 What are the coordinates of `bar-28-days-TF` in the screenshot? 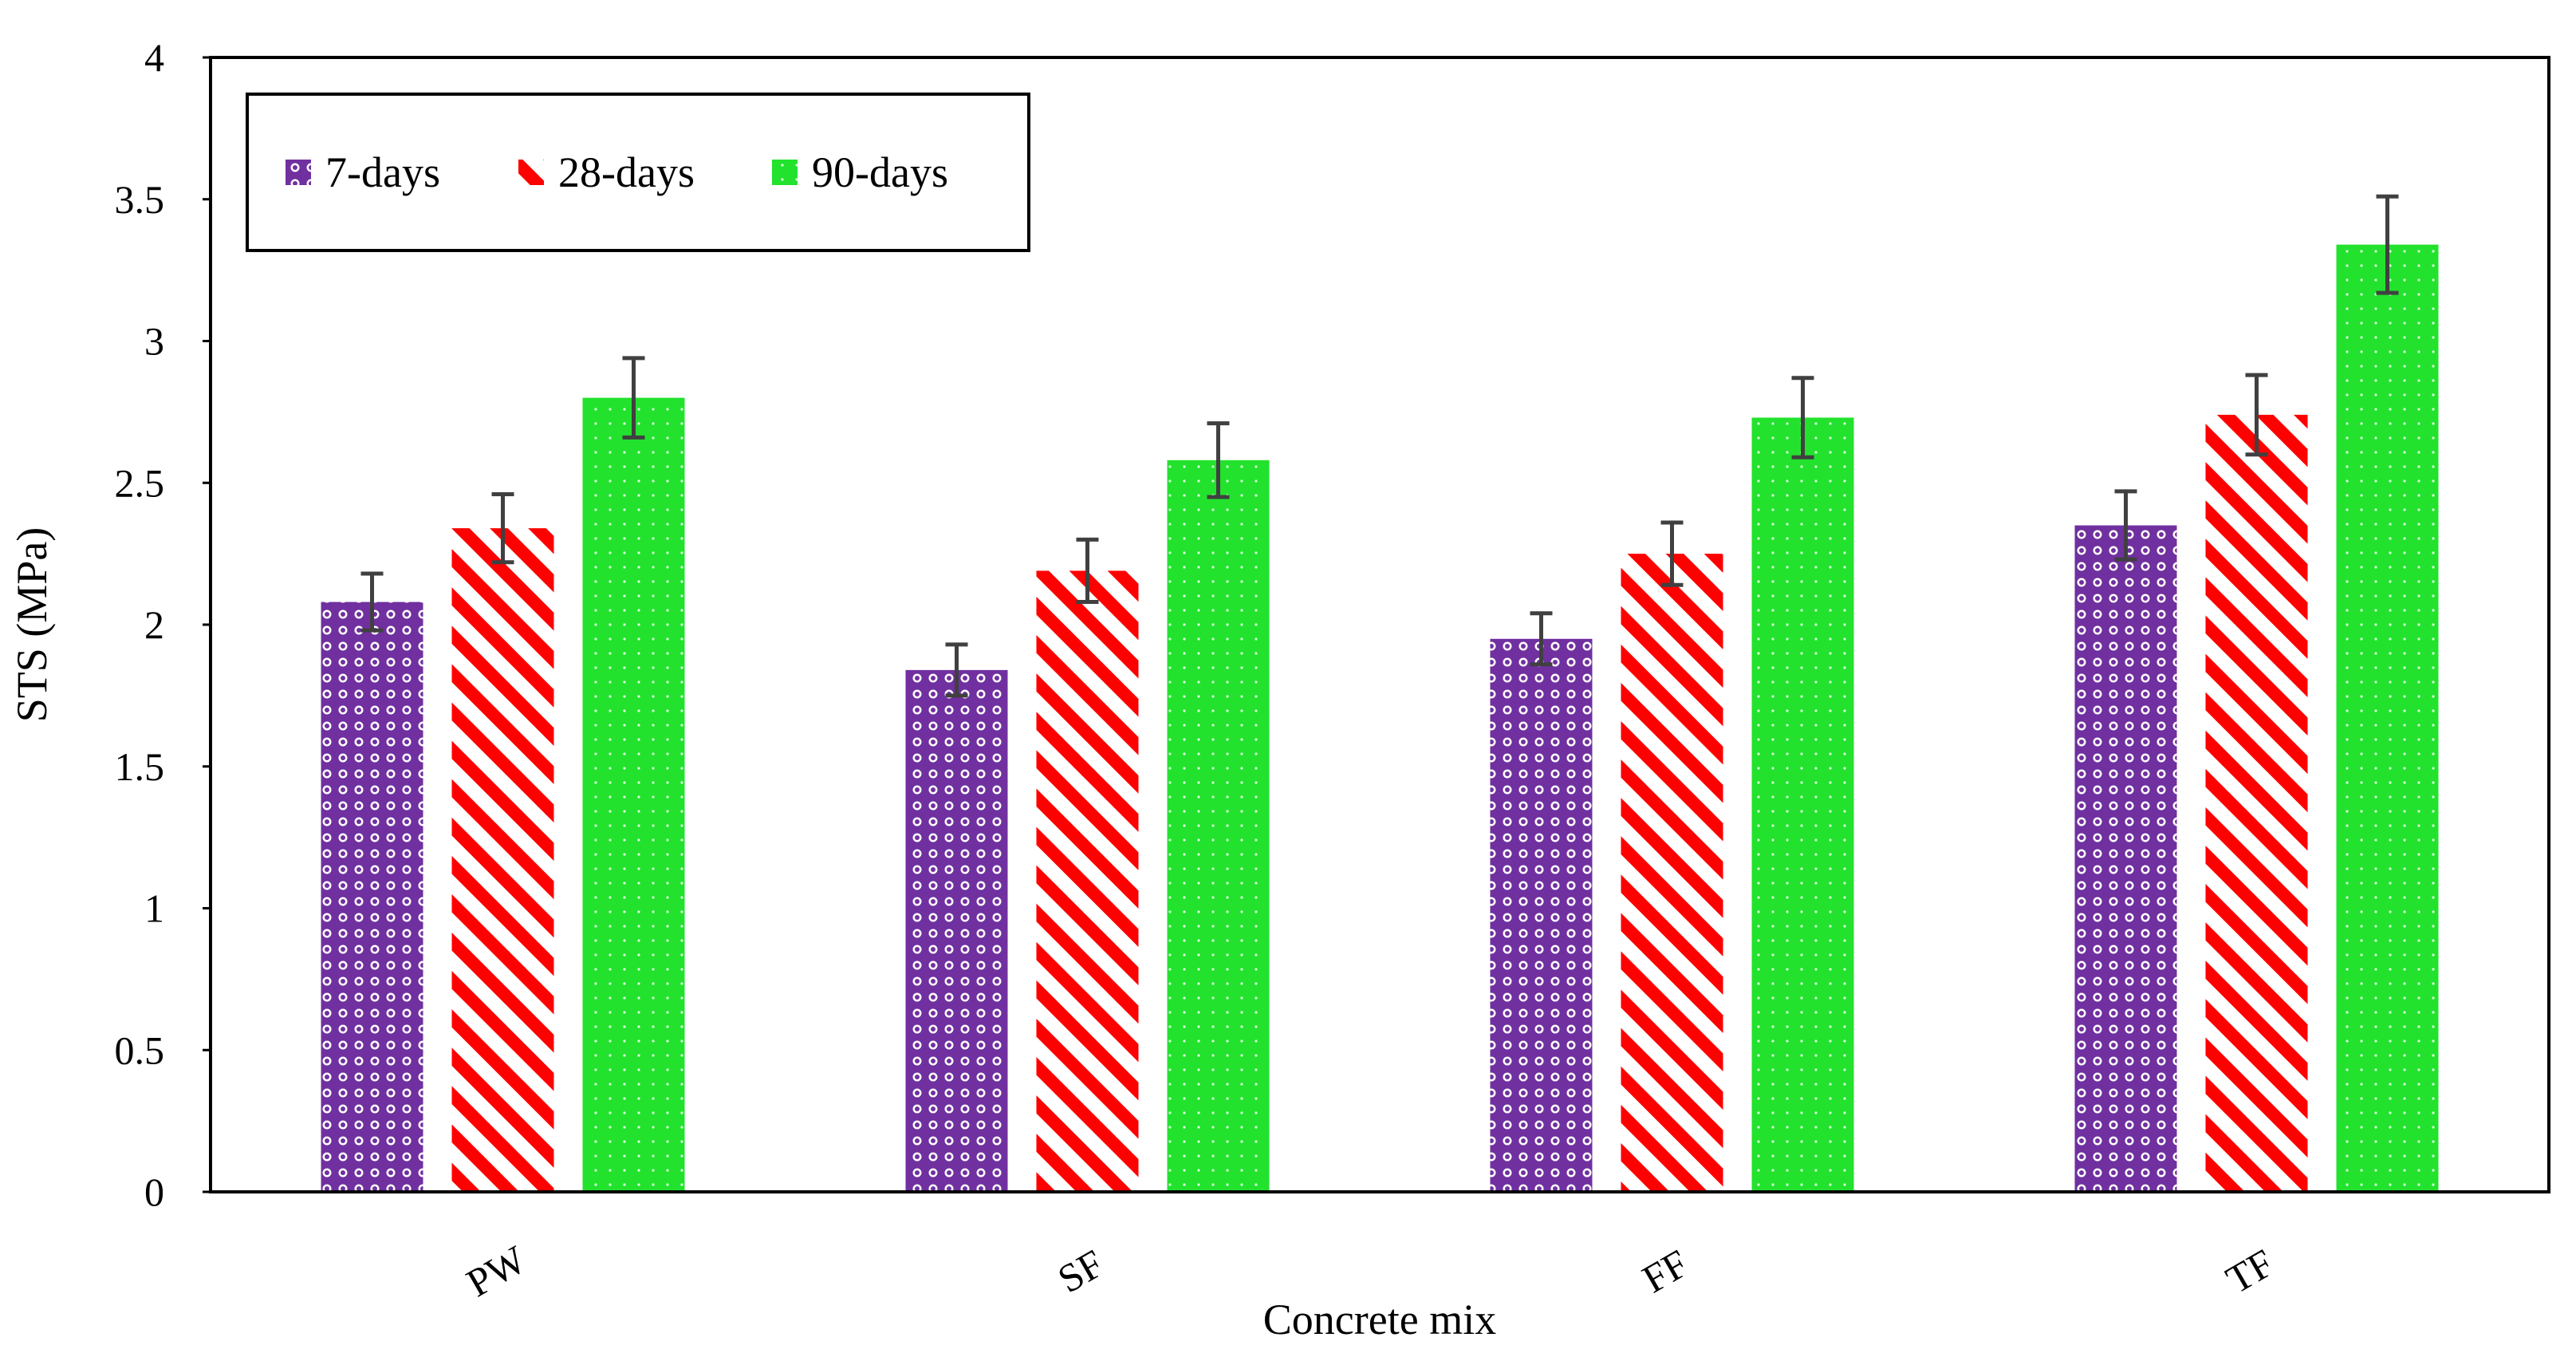 It's located at (2256, 803).